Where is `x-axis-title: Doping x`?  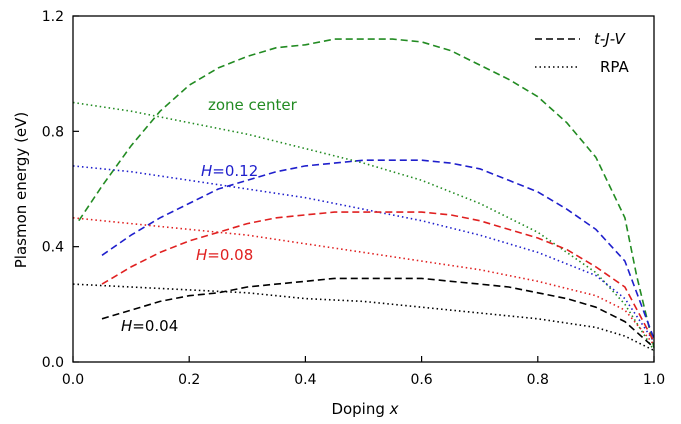
x-axis-title: Doping x is located at coordinates (364, 409).